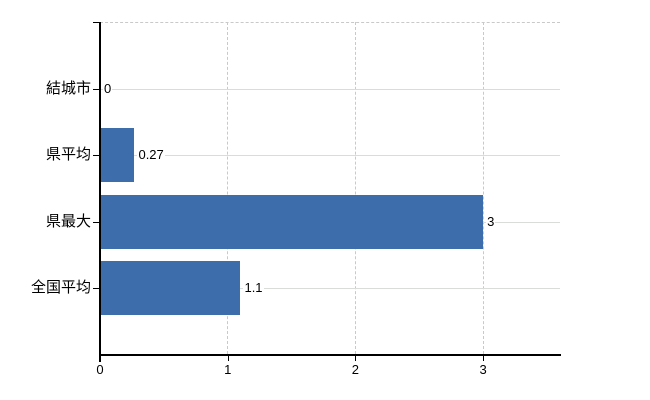 This screenshot has height=400, width=650. Describe the element at coordinates (355, 369) in the screenshot. I see `x-tick-label: 2` at that location.